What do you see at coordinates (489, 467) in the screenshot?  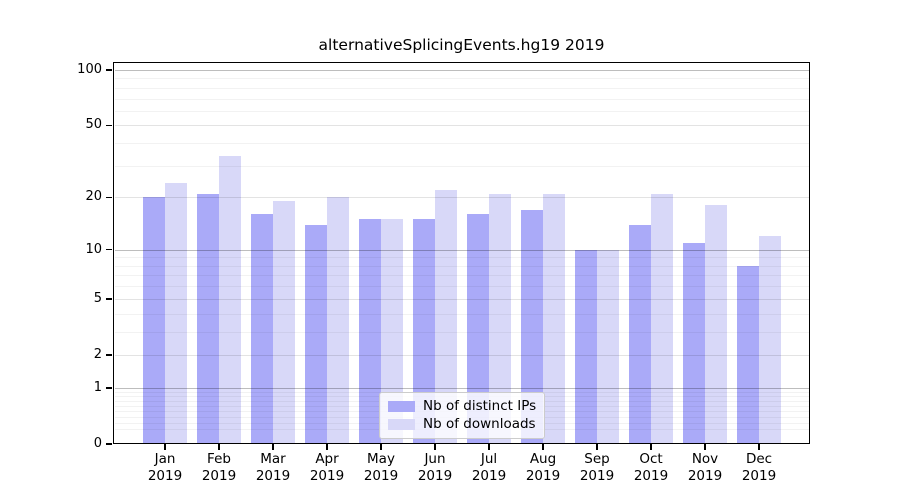 I see `x-tick-label: Jul 2019` at bounding box center [489, 467].